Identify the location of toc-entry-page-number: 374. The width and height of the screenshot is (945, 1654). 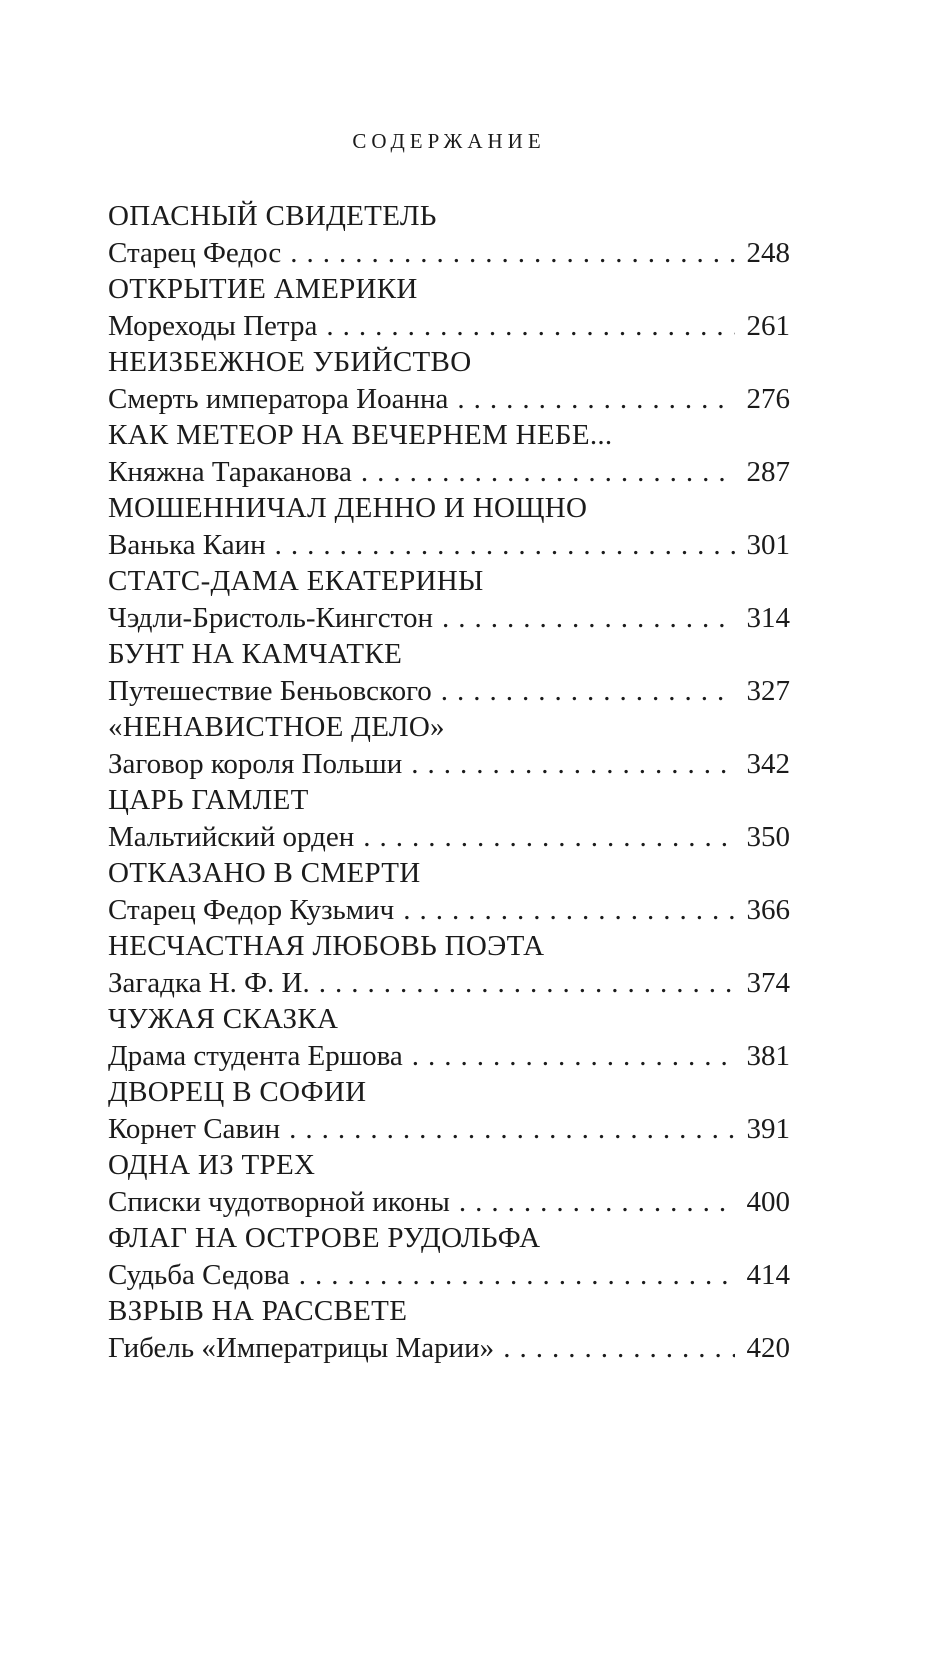
(768, 982).